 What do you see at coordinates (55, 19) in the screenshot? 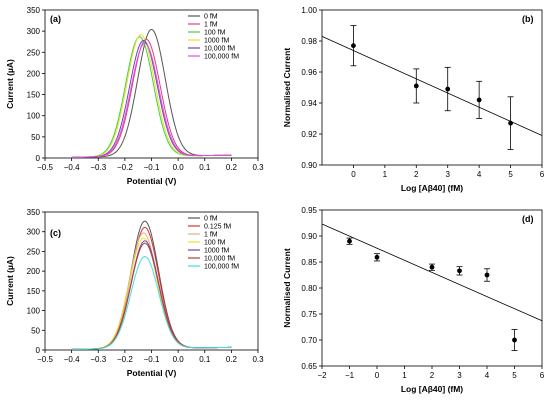
I see `panel-label: (a)` at bounding box center [55, 19].